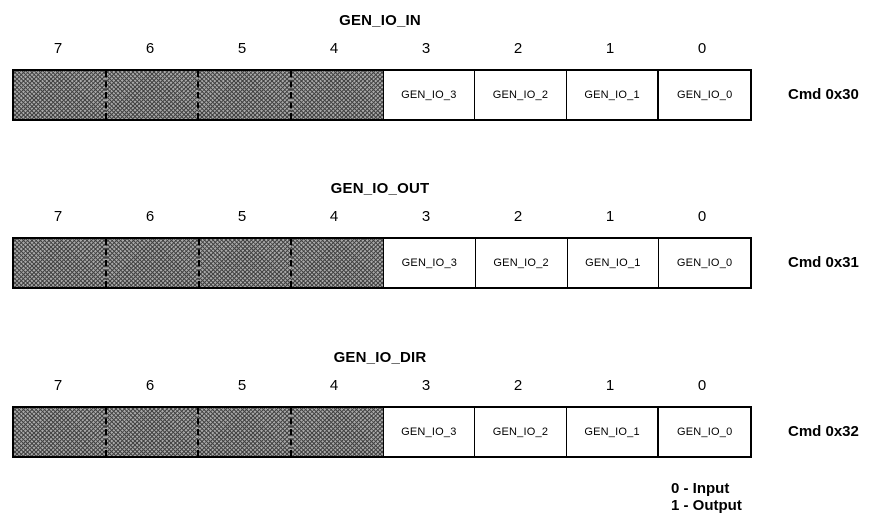  Describe the element at coordinates (706, 505) in the screenshot. I see `legend-output: 1 - Output` at that location.